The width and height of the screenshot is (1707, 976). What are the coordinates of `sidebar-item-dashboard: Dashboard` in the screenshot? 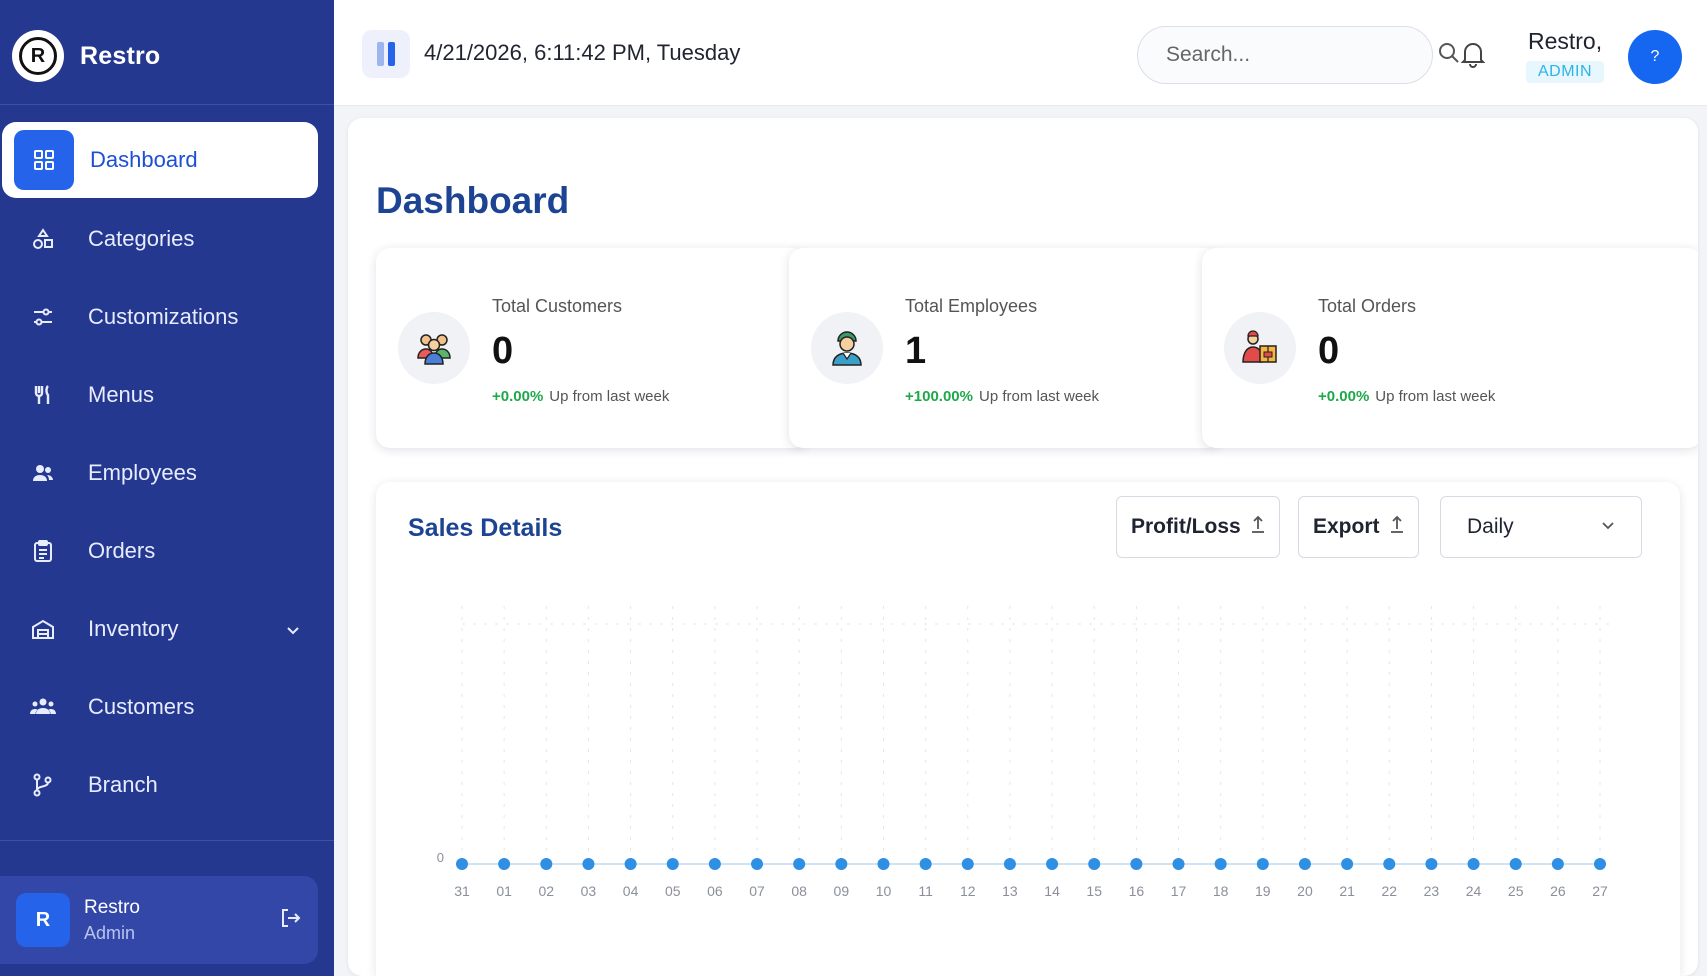 It's located at (160, 160).